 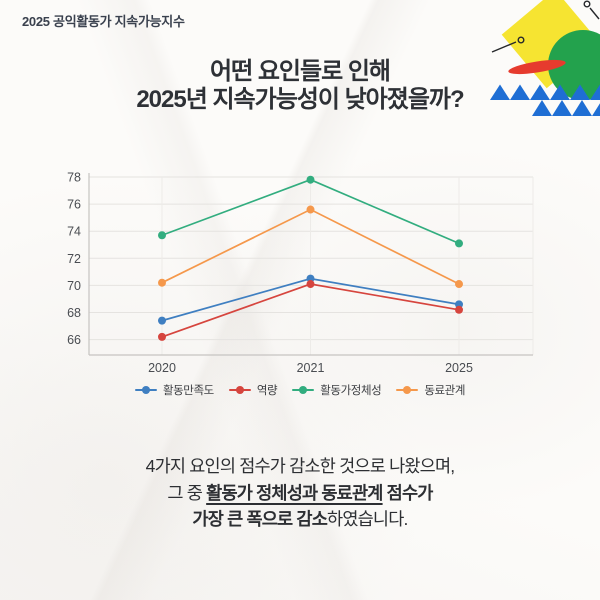 What do you see at coordinates (300, 99) in the screenshot?
I see `title-line-2: 2025년 지속가능성이 낮아졌을까?` at bounding box center [300, 99].